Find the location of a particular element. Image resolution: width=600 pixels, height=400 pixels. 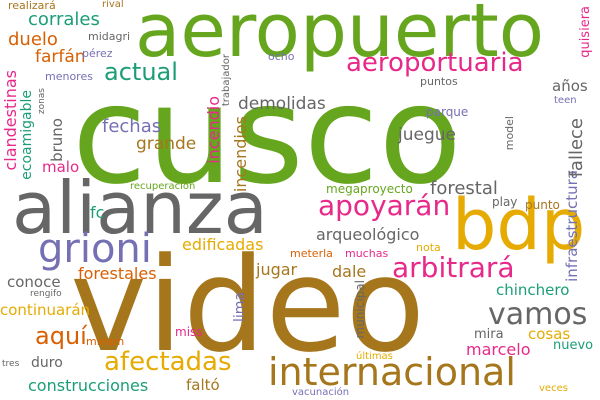

word-duro: duro is located at coordinates (47, 363).